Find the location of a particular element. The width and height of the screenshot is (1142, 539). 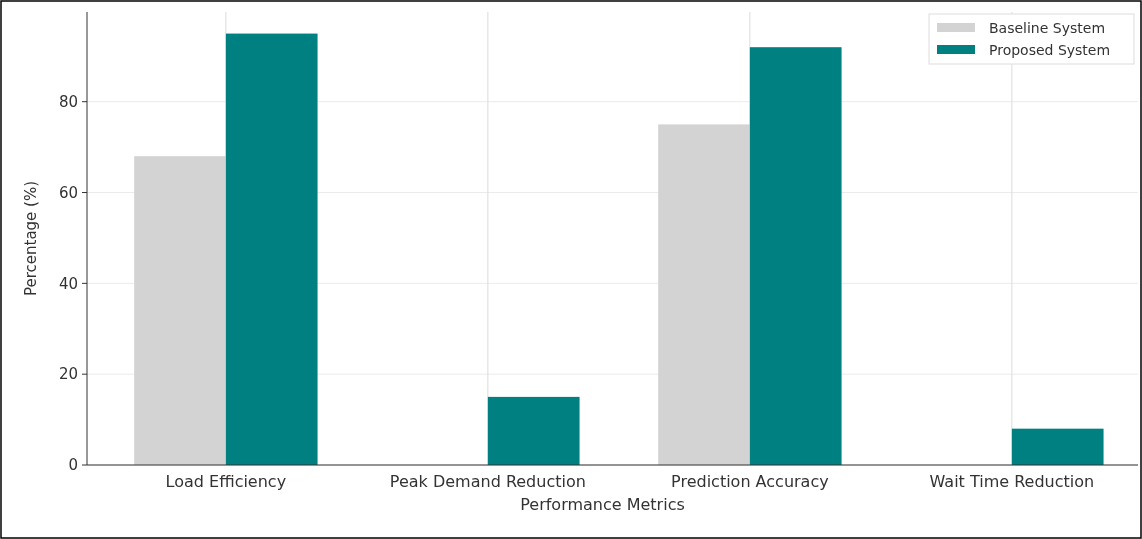

y-tick-label: 60 is located at coordinates (68, 192).